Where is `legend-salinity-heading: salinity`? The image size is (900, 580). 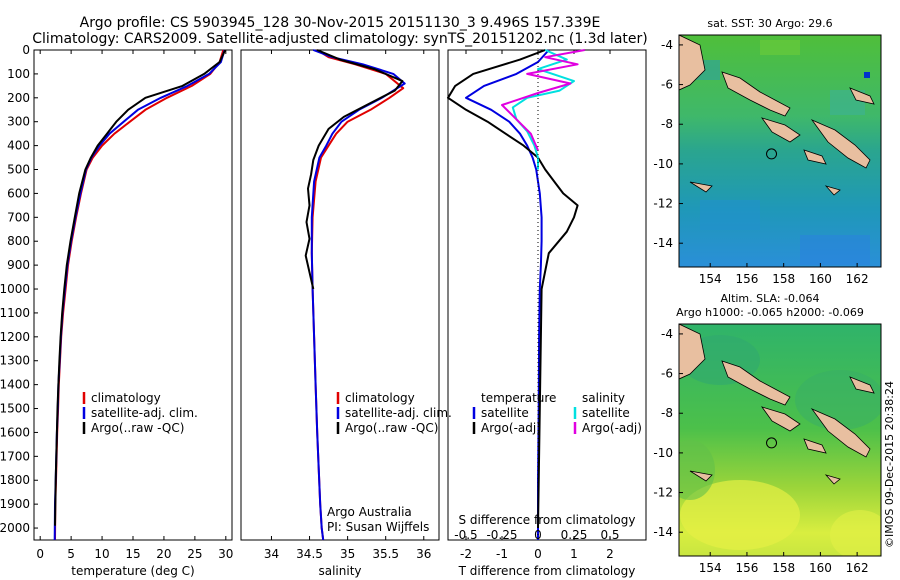
legend-salinity-heading: salinity is located at coordinates (603, 398).